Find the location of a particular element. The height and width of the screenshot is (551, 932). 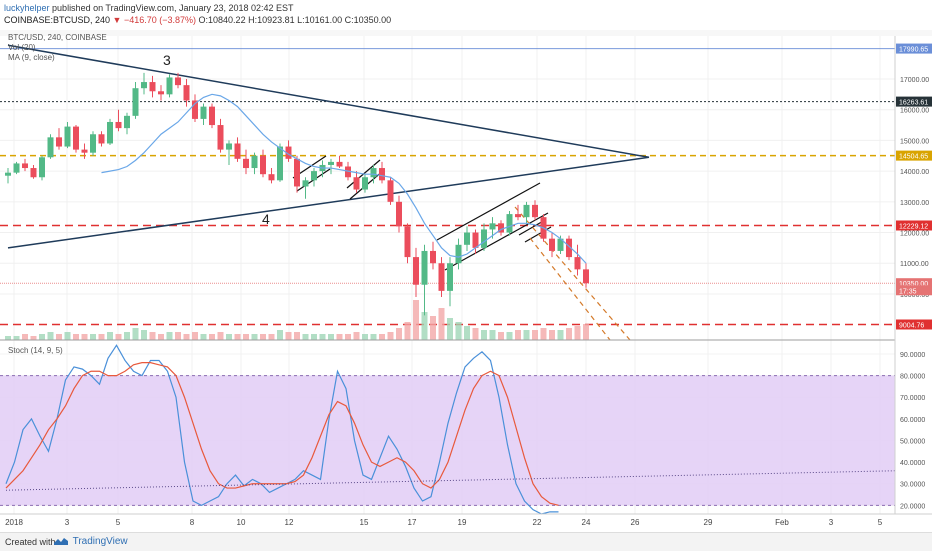

price-level-label: 10350.00 is located at coordinates (913, 284).